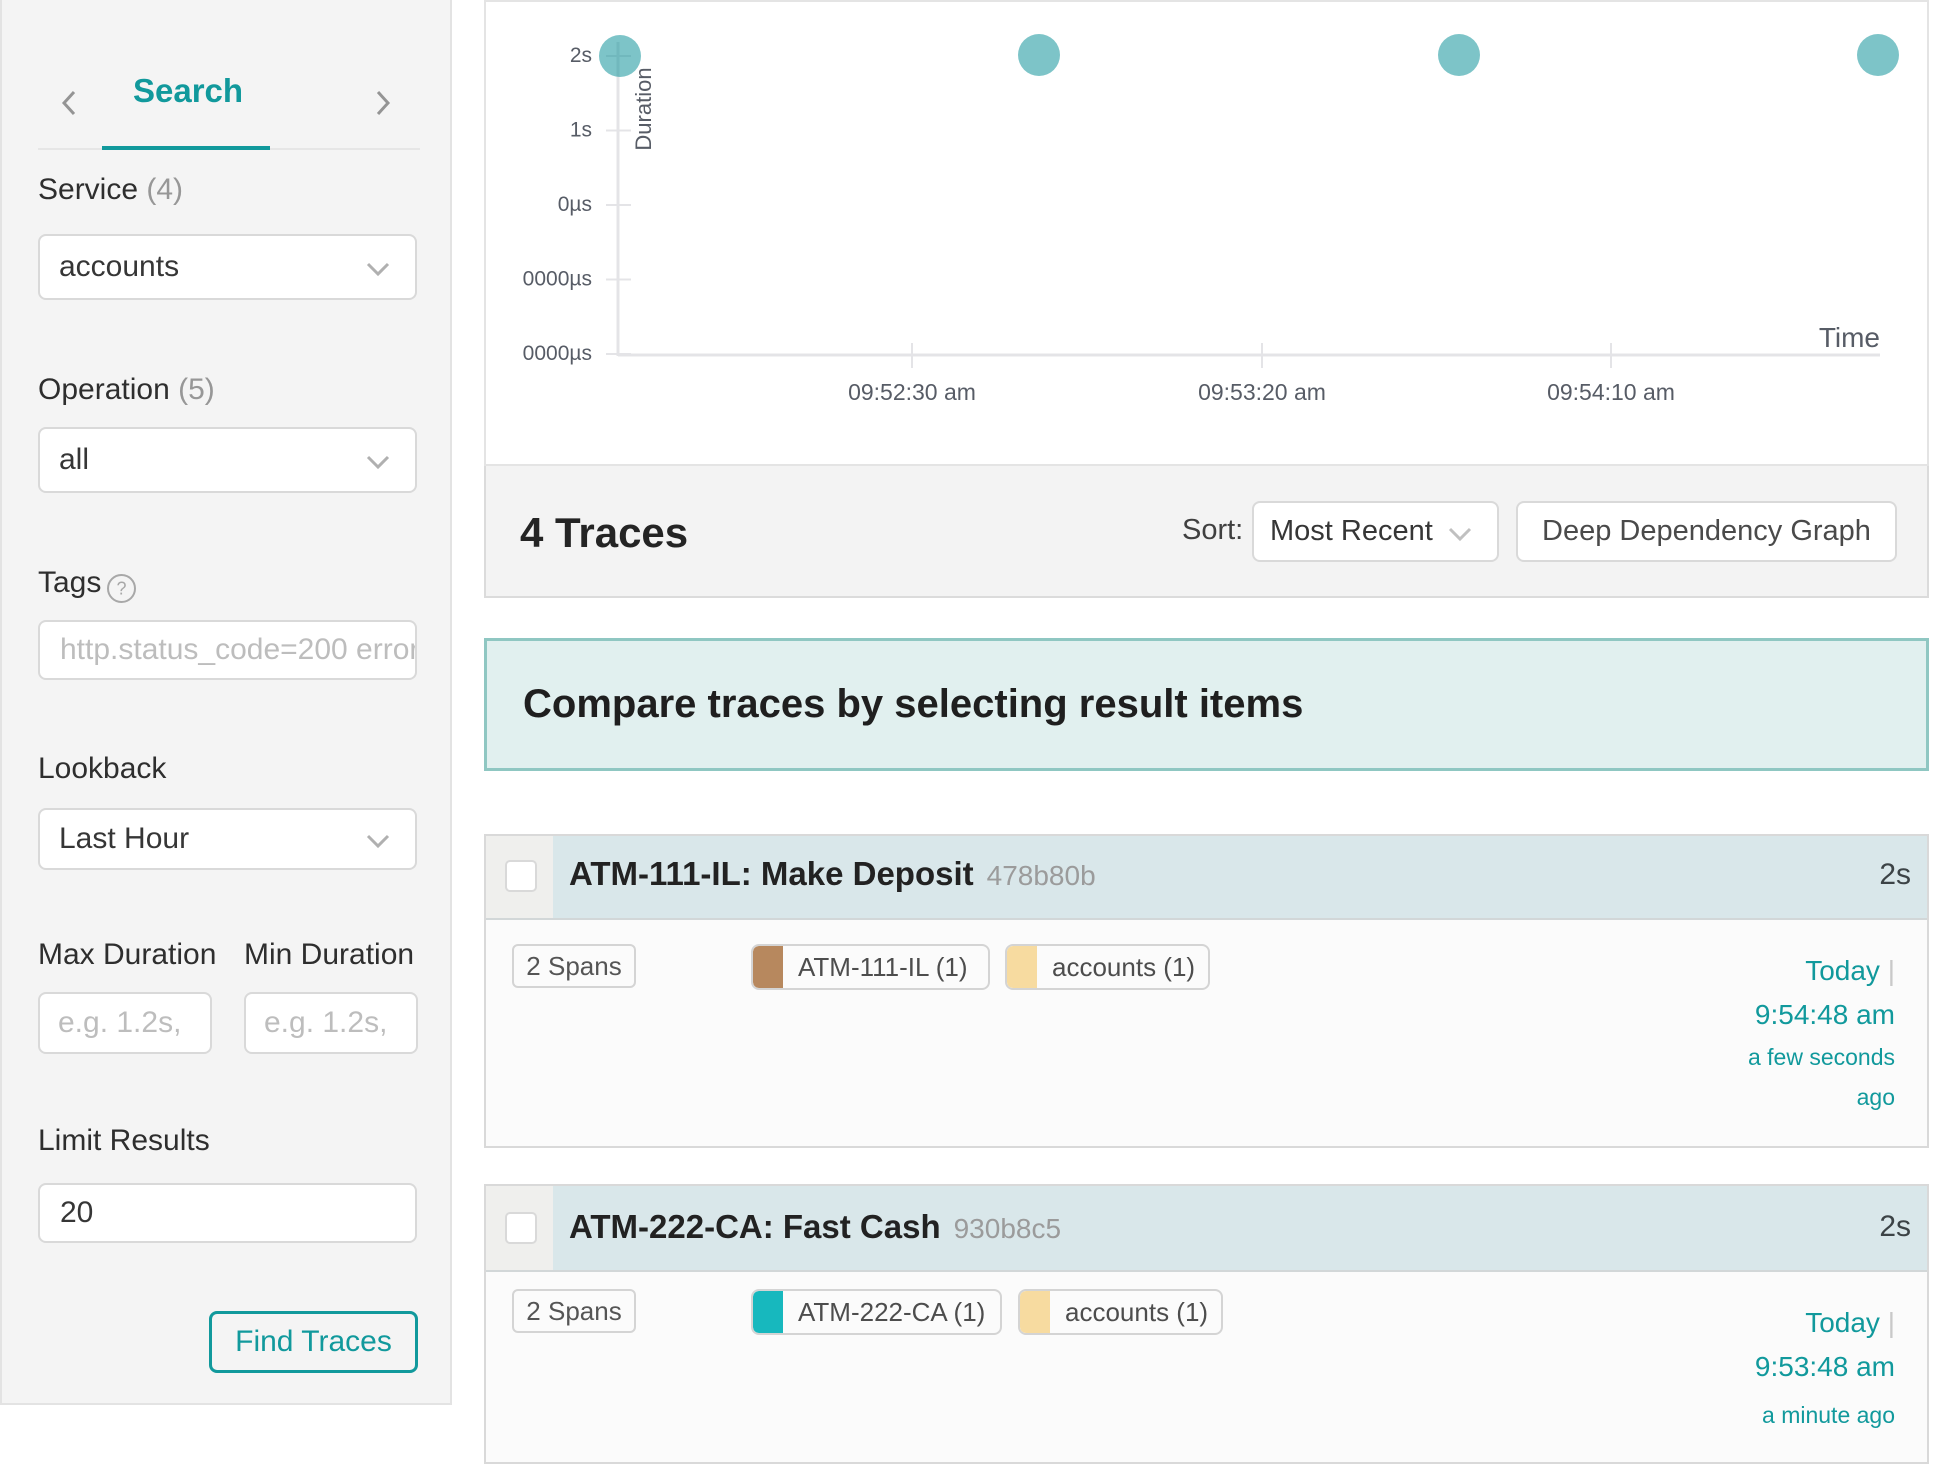  What do you see at coordinates (643, 108) in the screenshot?
I see `svg-text: Duration` at bounding box center [643, 108].